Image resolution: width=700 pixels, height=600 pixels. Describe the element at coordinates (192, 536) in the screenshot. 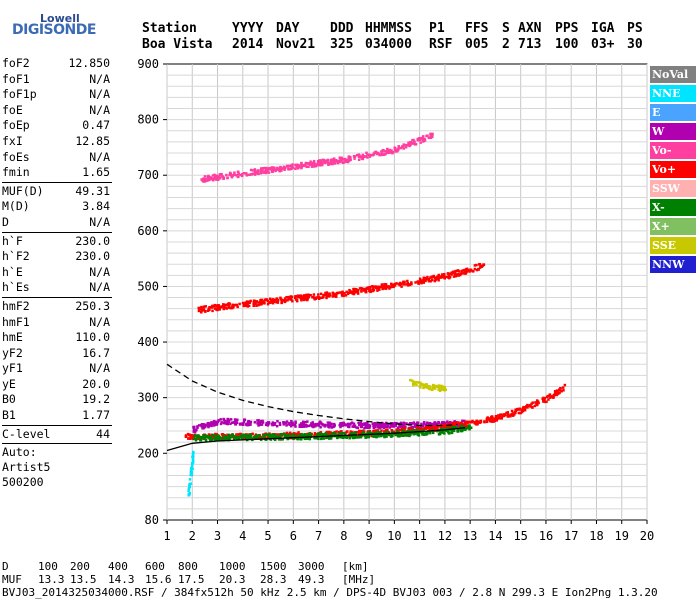

I see `x-tick-label: 2` at that location.